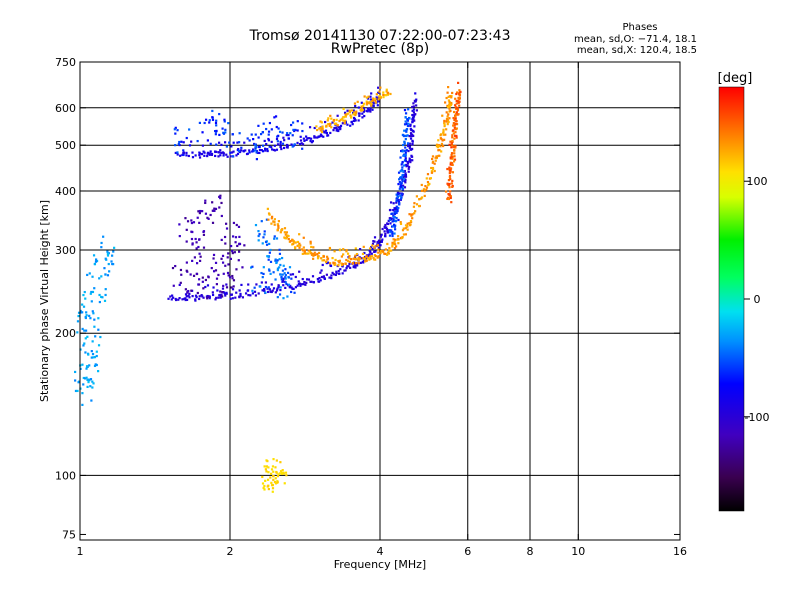  I want to click on stats-heading: Phases, so click(639, 27).